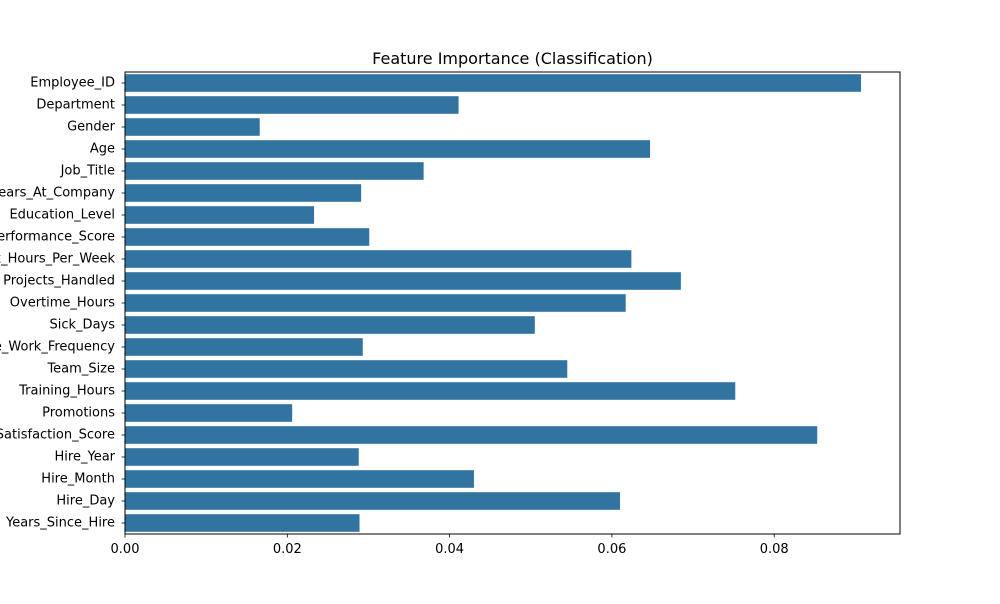  Describe the element at coordinates (430, 391) in the screenshot. I see `bar-training-hours` at that location.